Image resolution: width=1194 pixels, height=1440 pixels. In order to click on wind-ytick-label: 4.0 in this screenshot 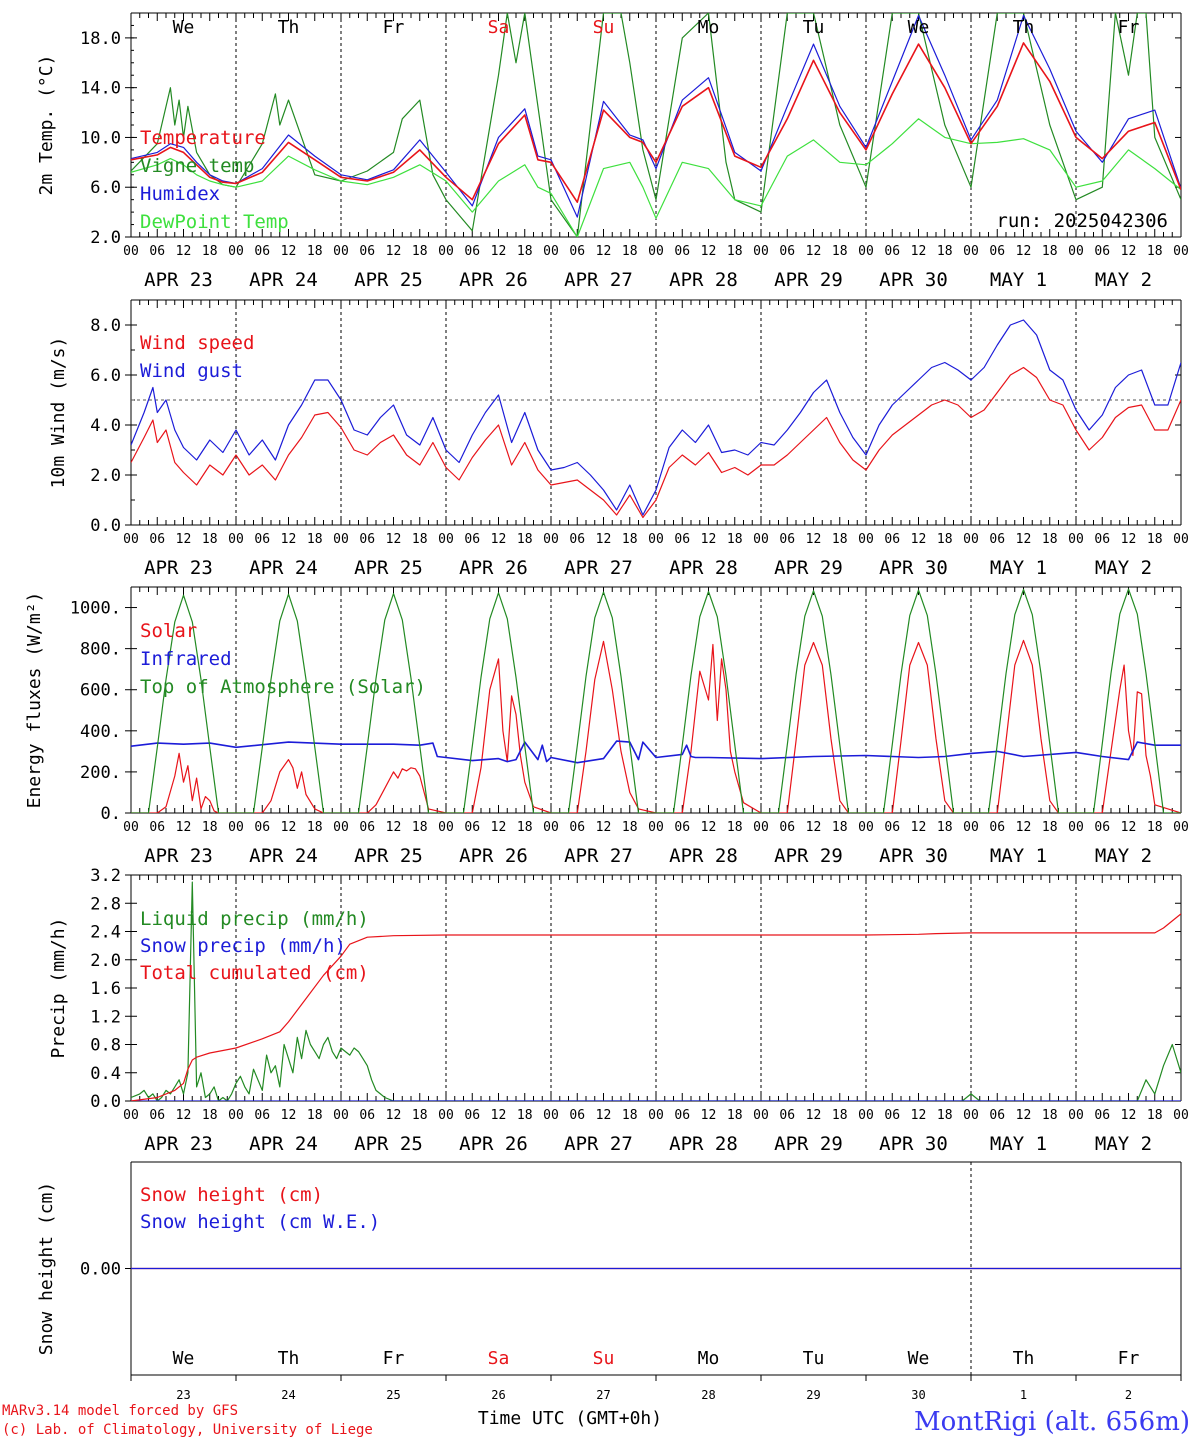, I will do `click(105, 426)`.